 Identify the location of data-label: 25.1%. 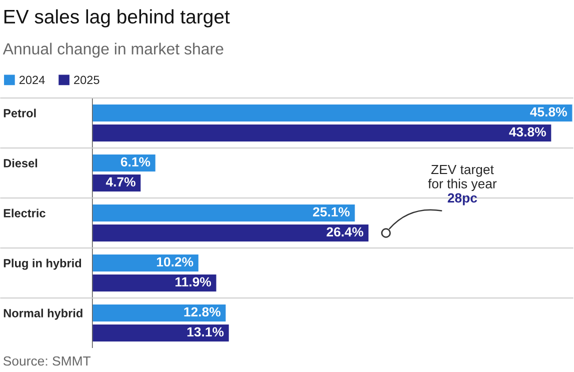
(331, 212).